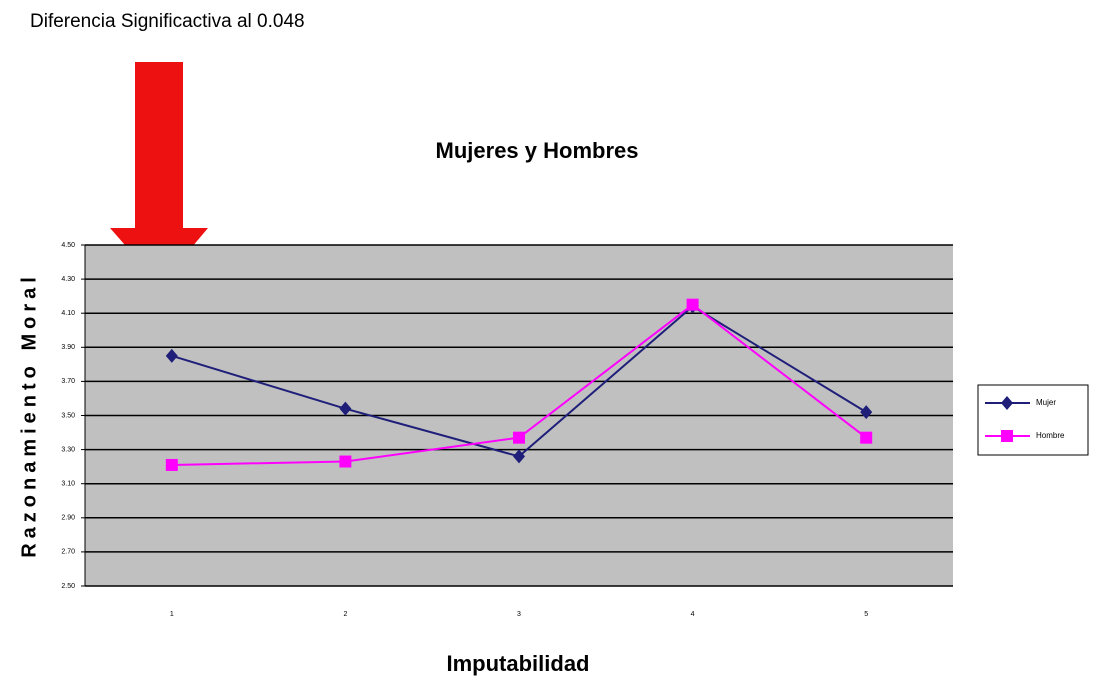 This screenshot has width=1096, height=691. Describe the element at coordinates (68, 381) in the screenshot. I see `y-tick-label: 3.70` at that location.